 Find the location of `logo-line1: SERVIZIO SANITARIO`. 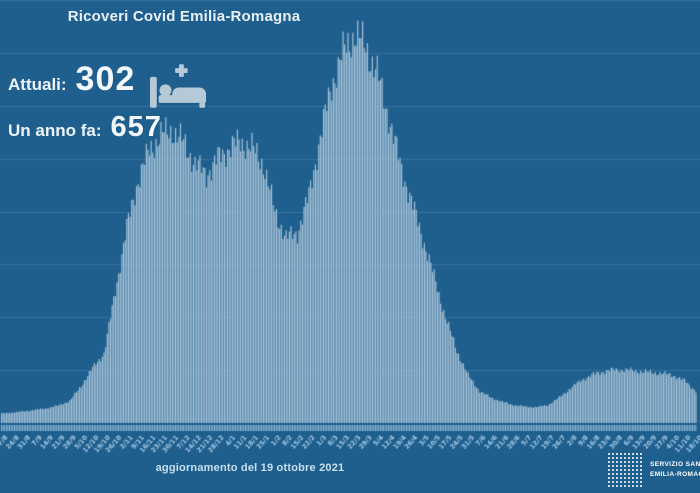

logo-line1: SERVIZIO SANITARIO is located at coordinates (675, 465).